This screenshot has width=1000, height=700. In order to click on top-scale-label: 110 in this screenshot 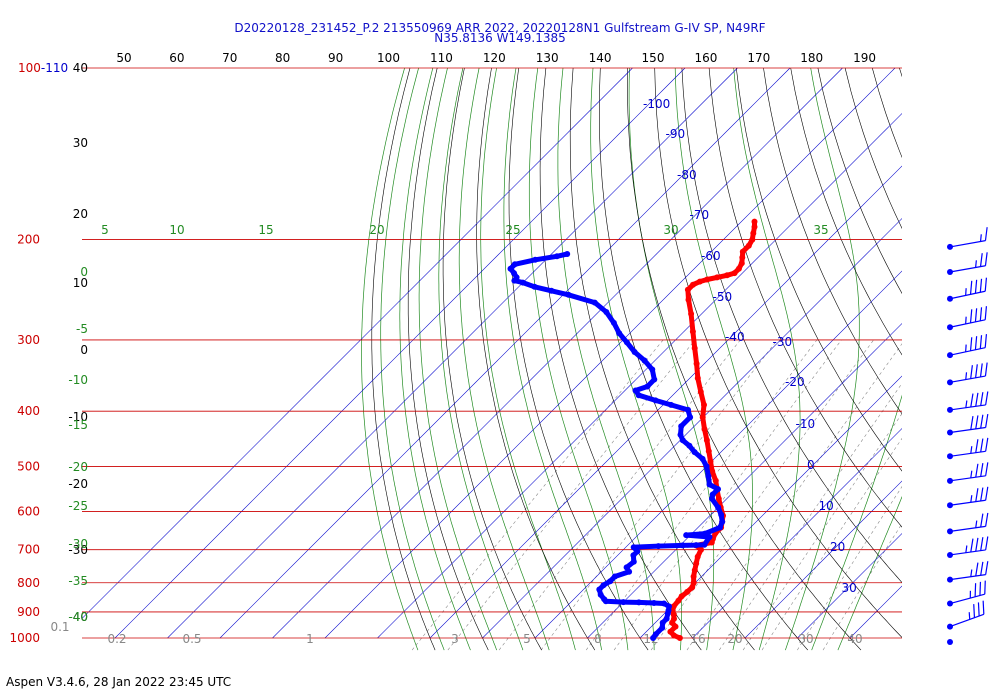, I will do `click(441, 58)`.